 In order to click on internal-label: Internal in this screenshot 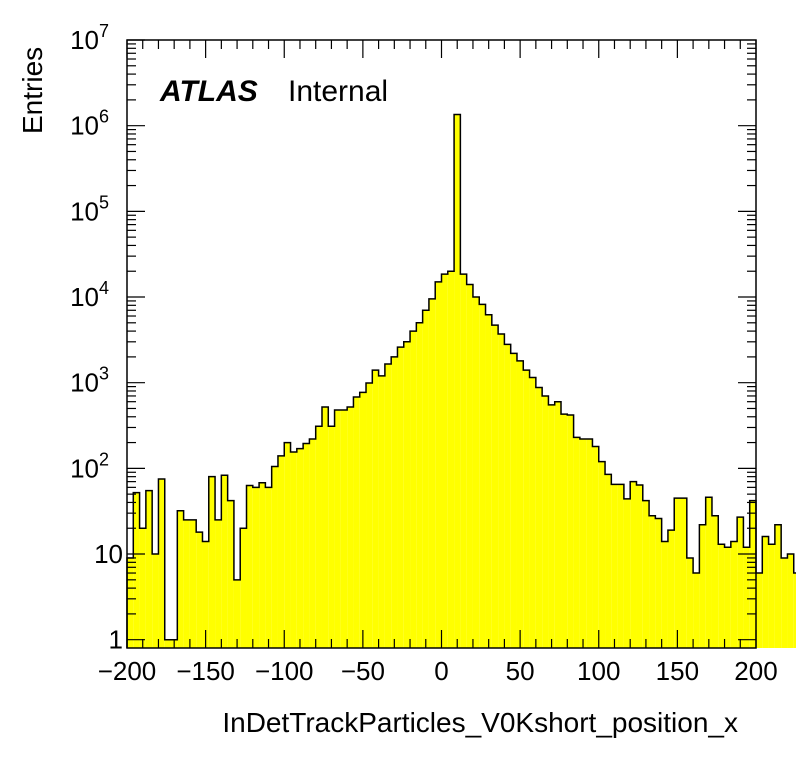, I will do `click(338, 91)`.